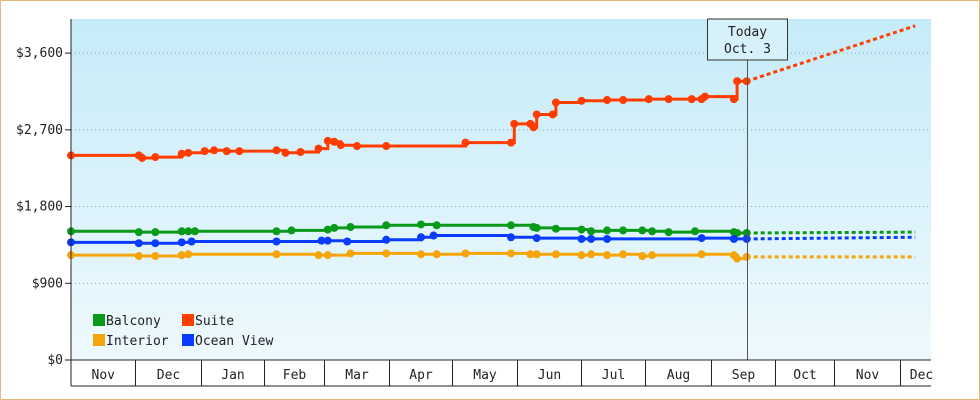  Describe the element at coordinates (137, 341) in the screenshot. I see `legend-label: Interior` at that location.